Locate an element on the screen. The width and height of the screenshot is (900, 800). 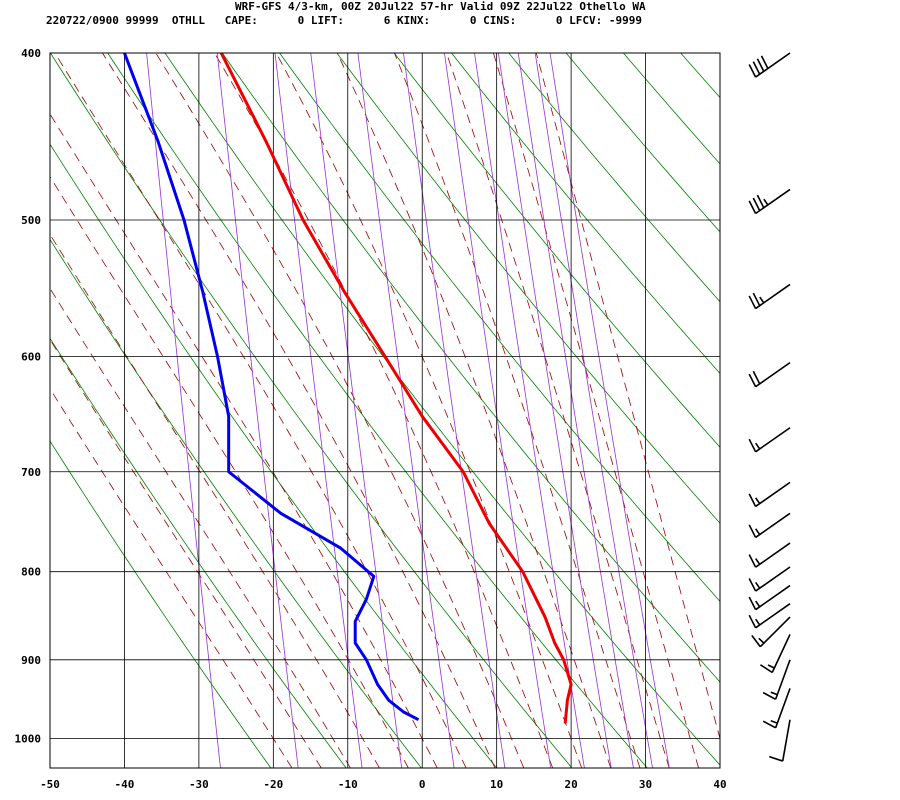
wind-barbs is located at coordinates (769, 407).